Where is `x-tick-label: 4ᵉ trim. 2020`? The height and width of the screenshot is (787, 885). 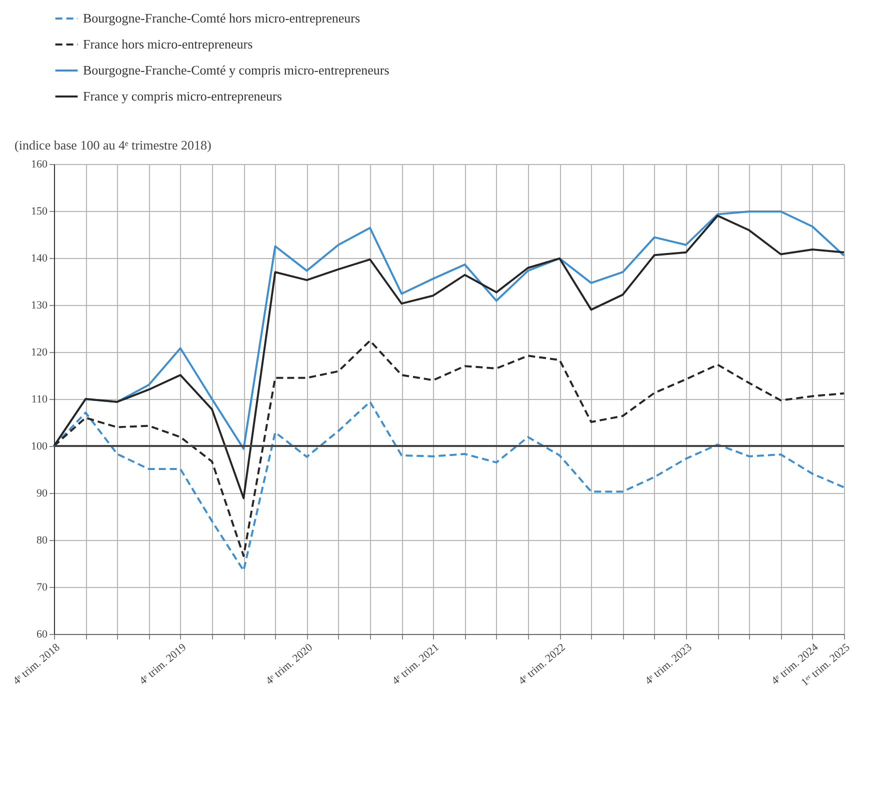
x-tick-label: 4ᵉ trim. 2020 is located at coordinates (290, 664).